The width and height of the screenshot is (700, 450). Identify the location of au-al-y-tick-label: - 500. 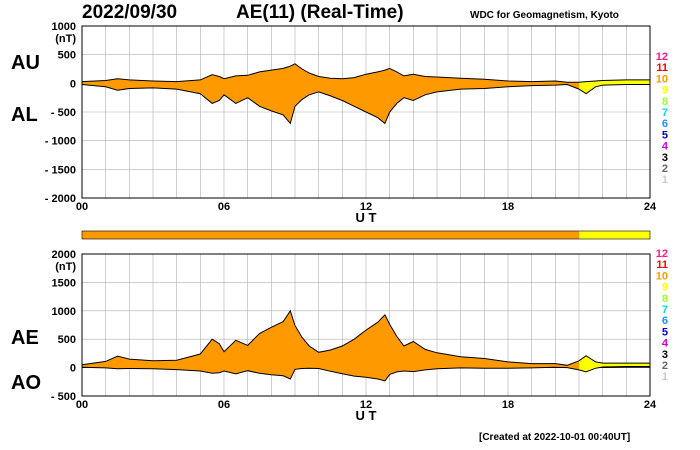
(63, 113).